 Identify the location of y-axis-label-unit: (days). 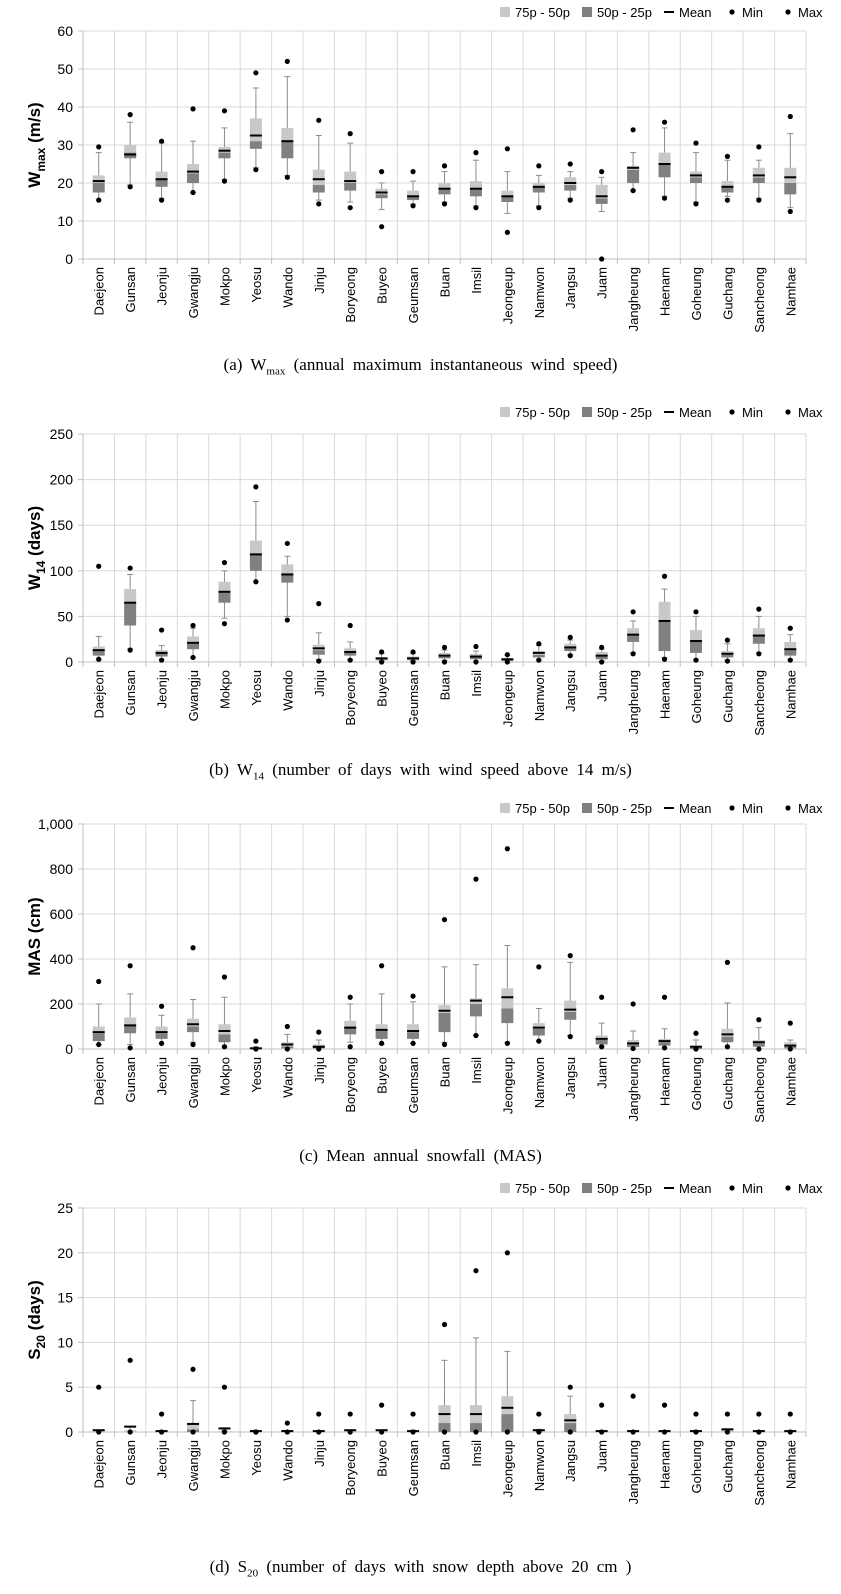
(34, 1307).